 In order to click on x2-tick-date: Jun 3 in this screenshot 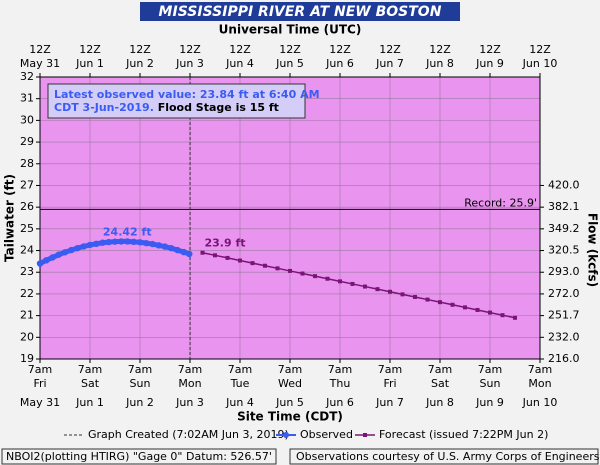, I will do `click(189, 63)`.